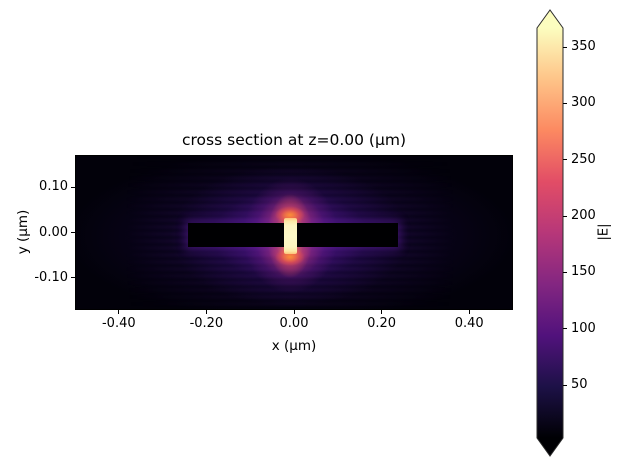 Image resolution: width=626 pixels, height=470 pixels. Describe the element at coordinates (382, 323) in the screenshot. I see `x-tick-label: 0.20` at that location.